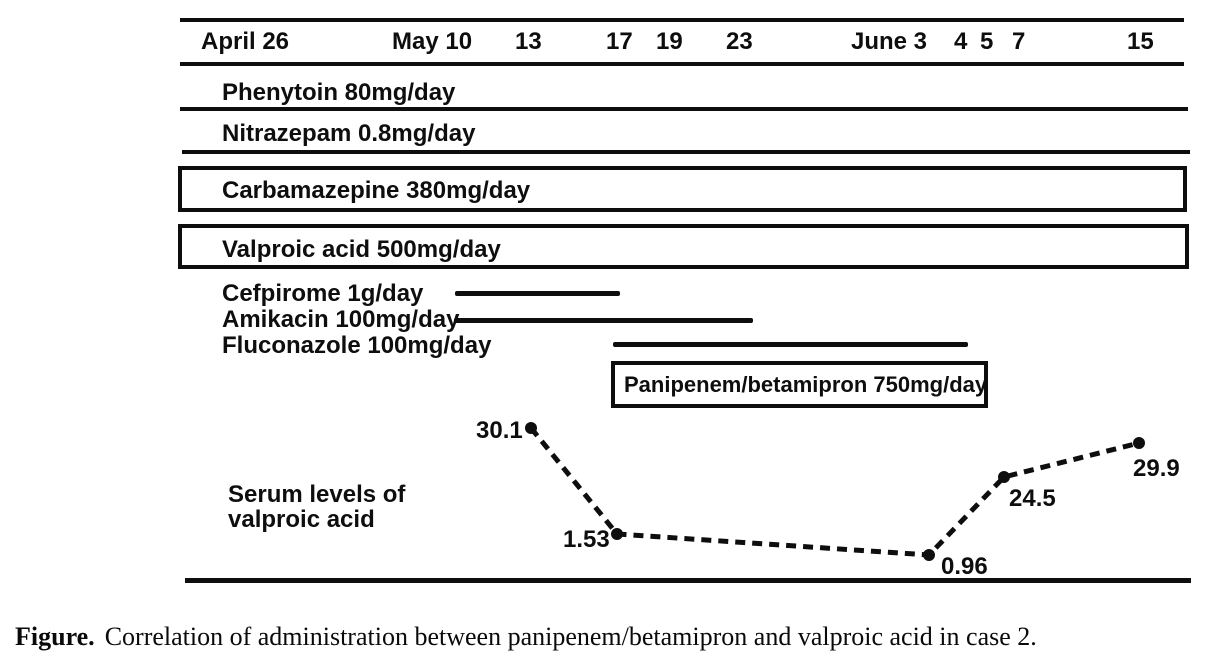 This screenshot has height=661, width=1216. I want to click on date-label-5: 5, so click(987, 41).